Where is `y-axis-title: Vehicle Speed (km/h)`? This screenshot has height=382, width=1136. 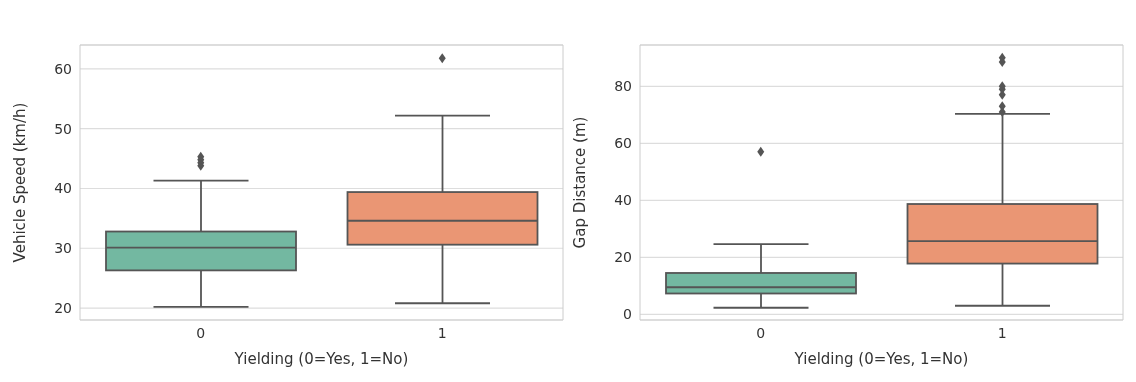
y-axis-title: Vehicle Speed (km/h) is located at coordinates (20, 182).